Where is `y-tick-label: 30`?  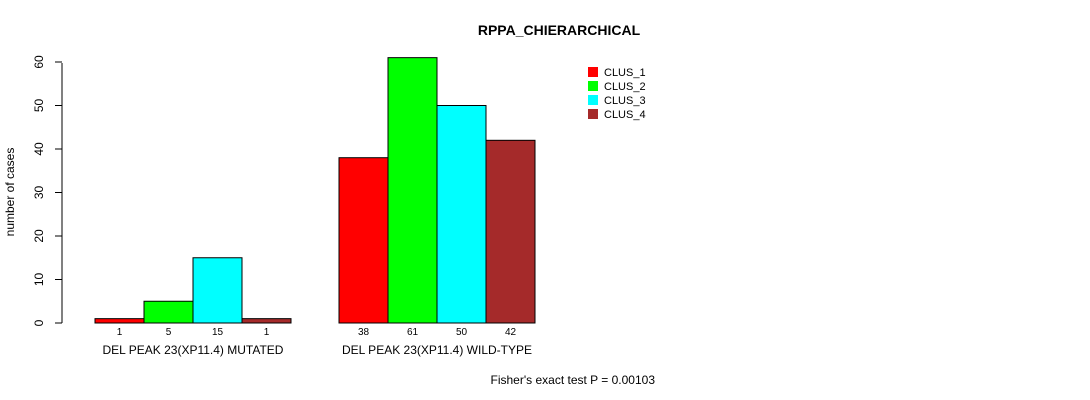 y-tick-label: 30 is located at coordinates (39, 193).